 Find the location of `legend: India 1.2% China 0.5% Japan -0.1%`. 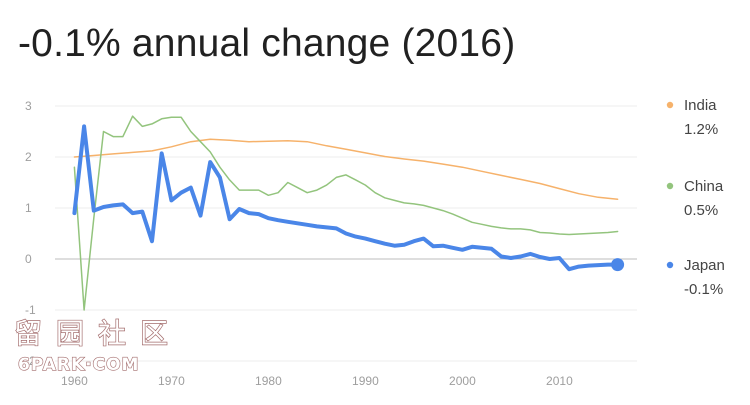

legend: India 1.2% China 0.5% Japan -0.1% is located at coordinates (695, 197).